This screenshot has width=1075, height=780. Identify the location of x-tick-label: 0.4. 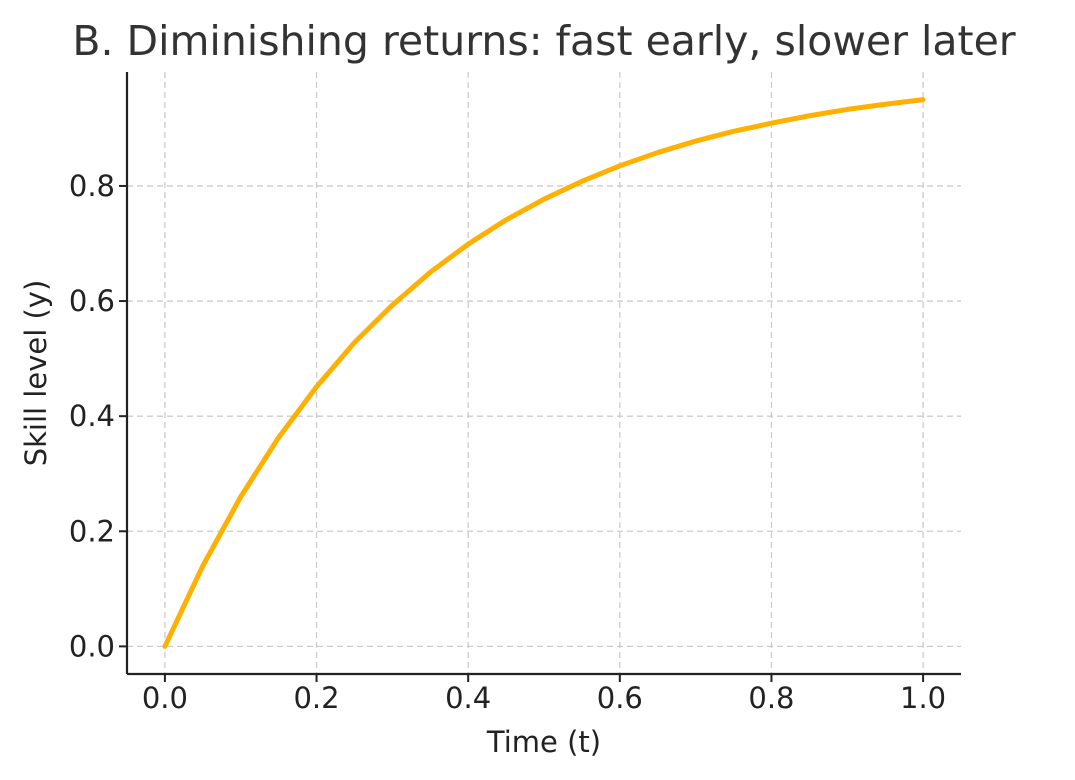
(468, 698).